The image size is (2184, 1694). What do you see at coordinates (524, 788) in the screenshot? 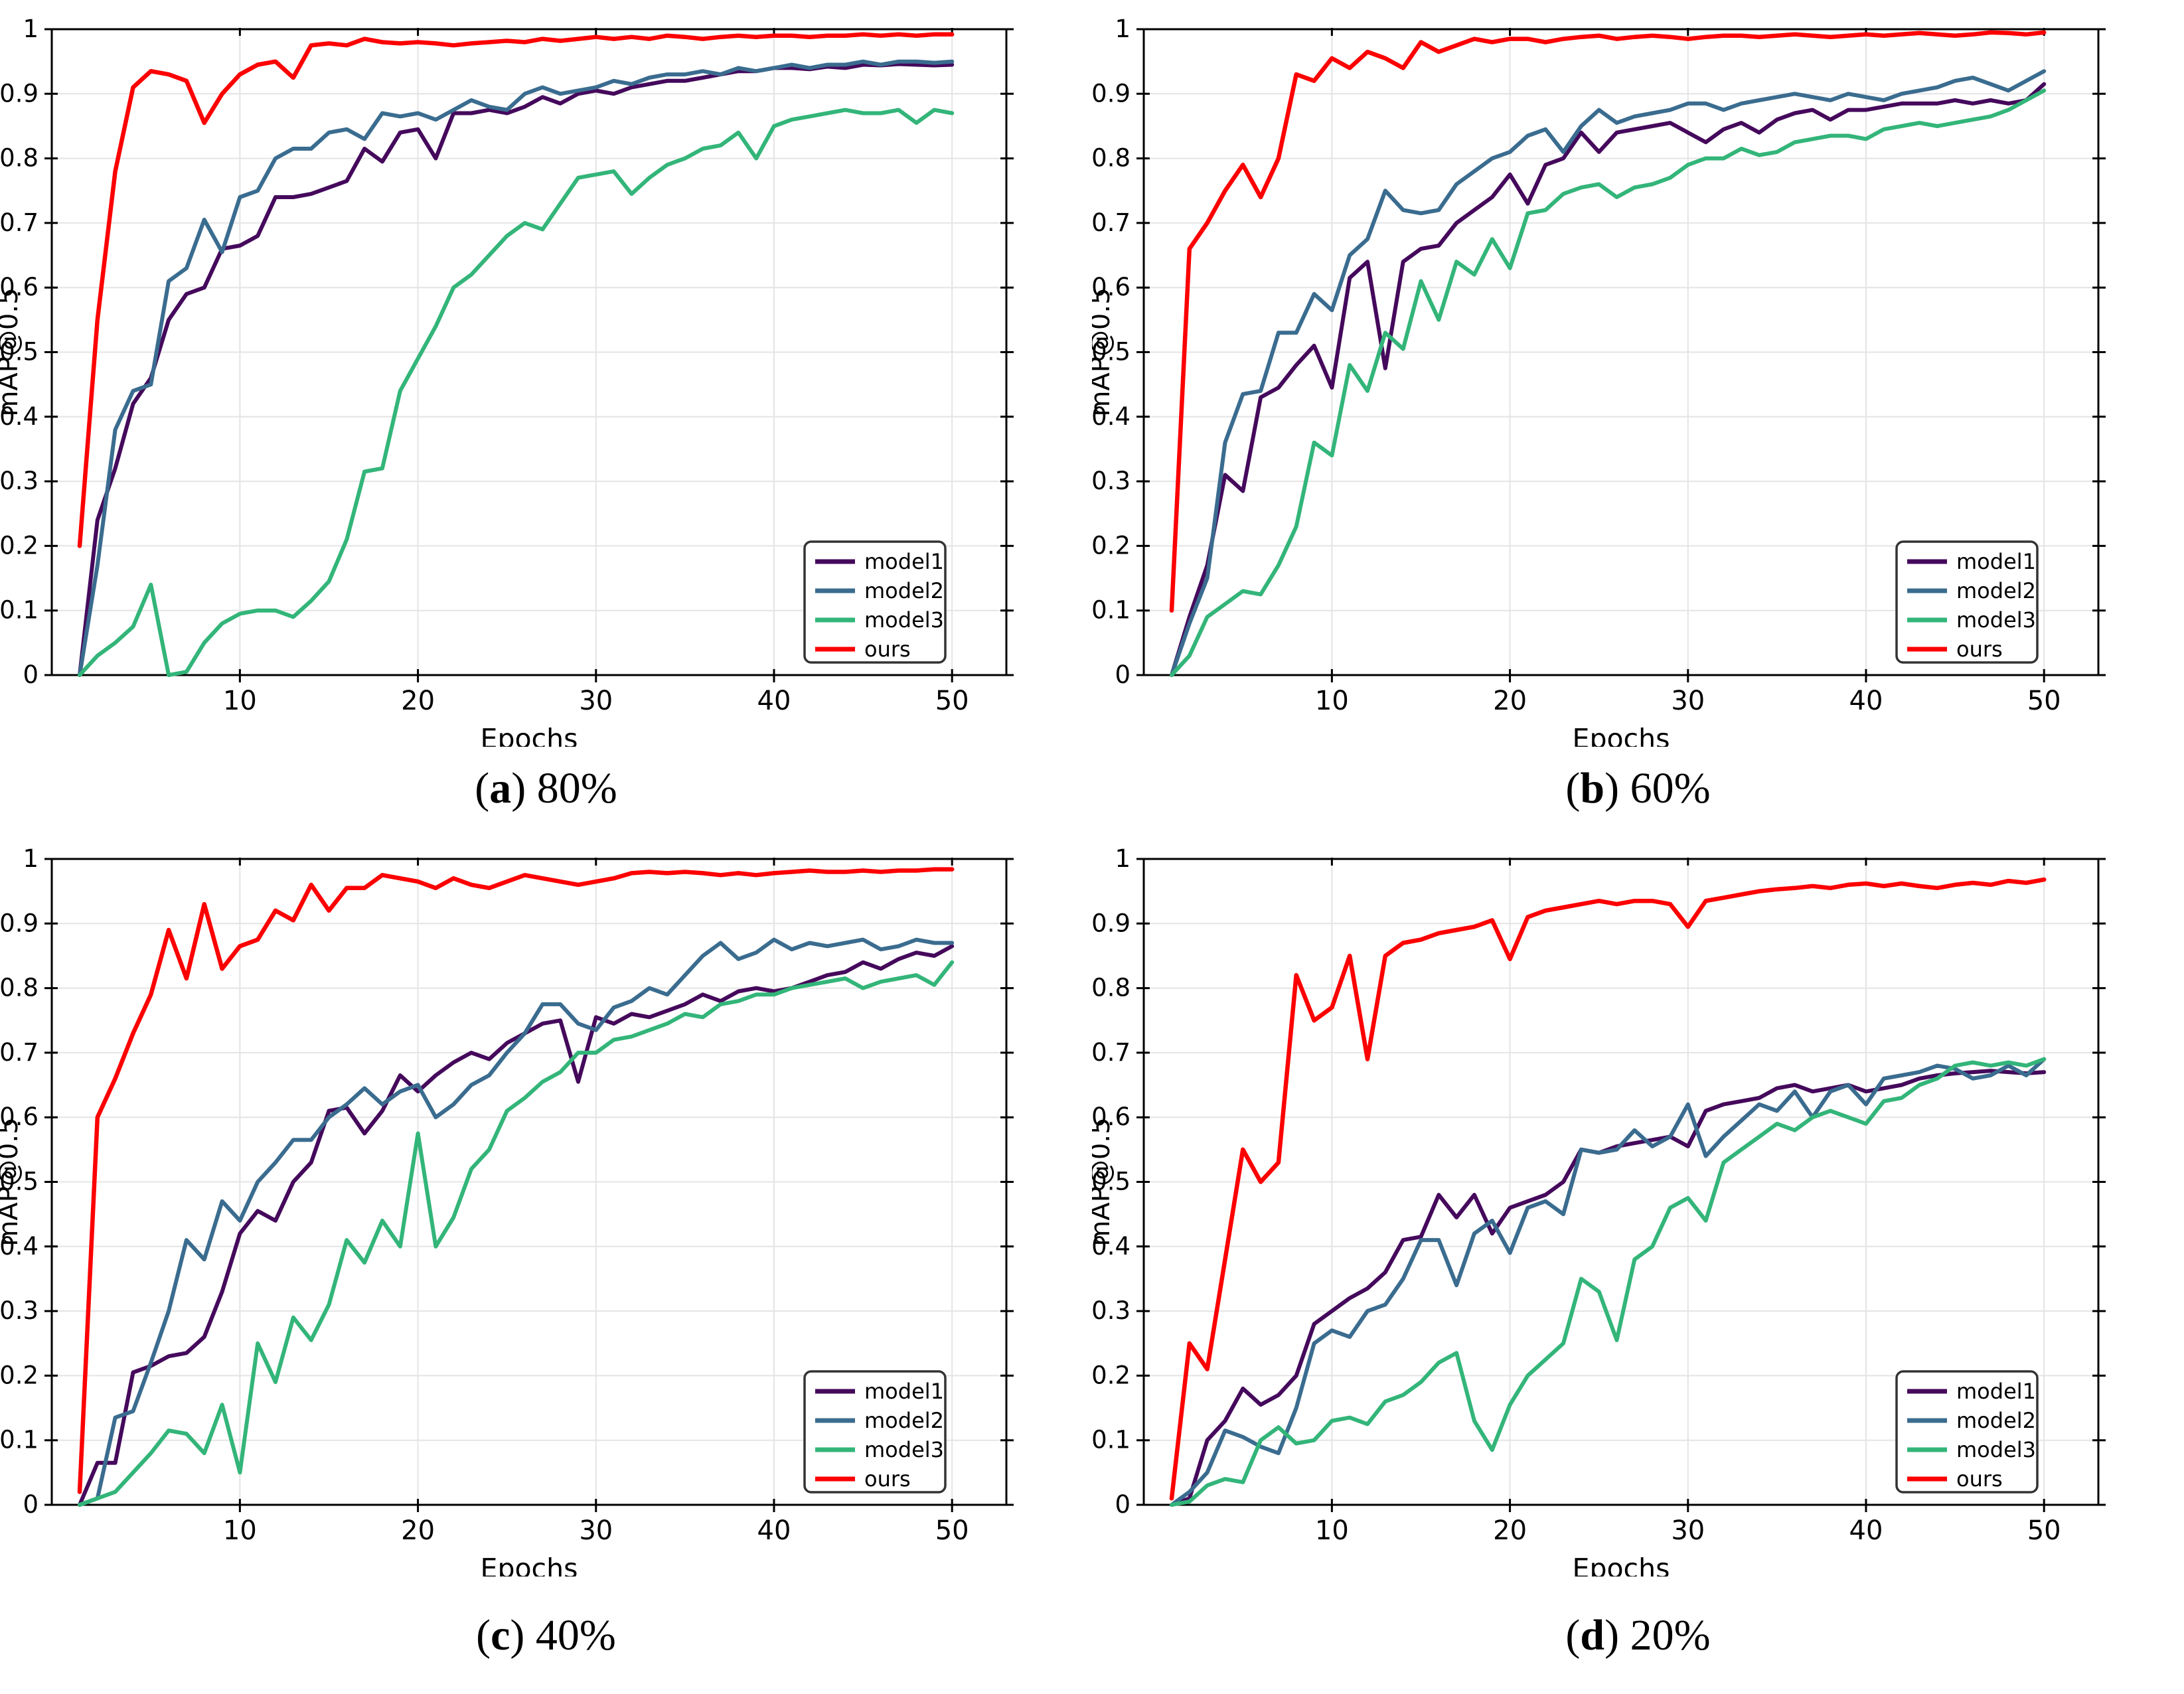
I see `caption-a-paren-close: )` at bounding box center [524, 788].